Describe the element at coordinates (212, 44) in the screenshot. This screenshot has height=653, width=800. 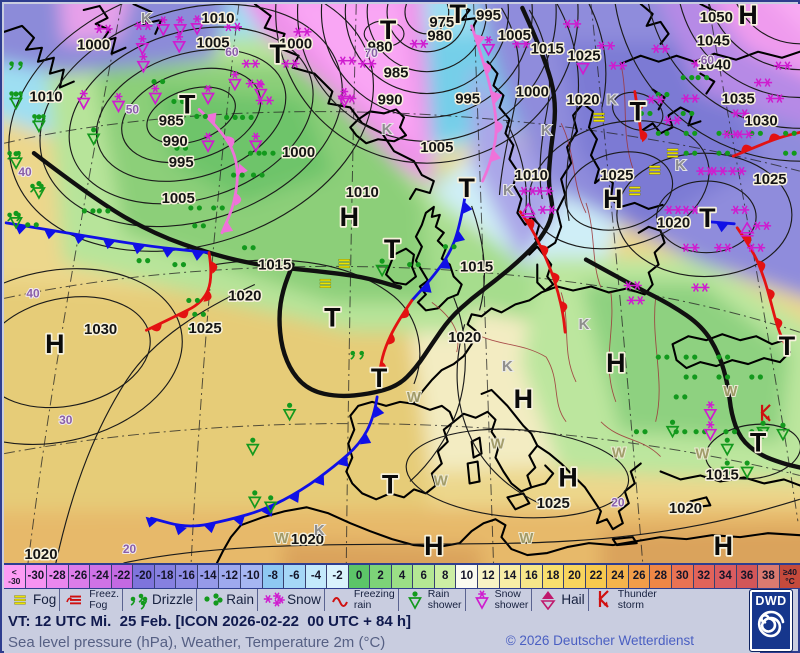
I see `pressure-label: 1005` at that location.